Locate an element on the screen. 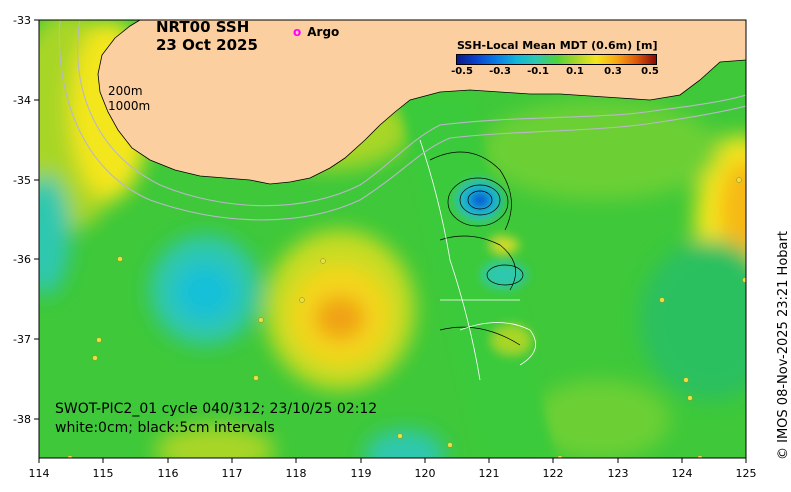 The image size is (791, 492). y-axis: -33 -34 -35 -36 -37 -38 is located at coordinates (26, 220).